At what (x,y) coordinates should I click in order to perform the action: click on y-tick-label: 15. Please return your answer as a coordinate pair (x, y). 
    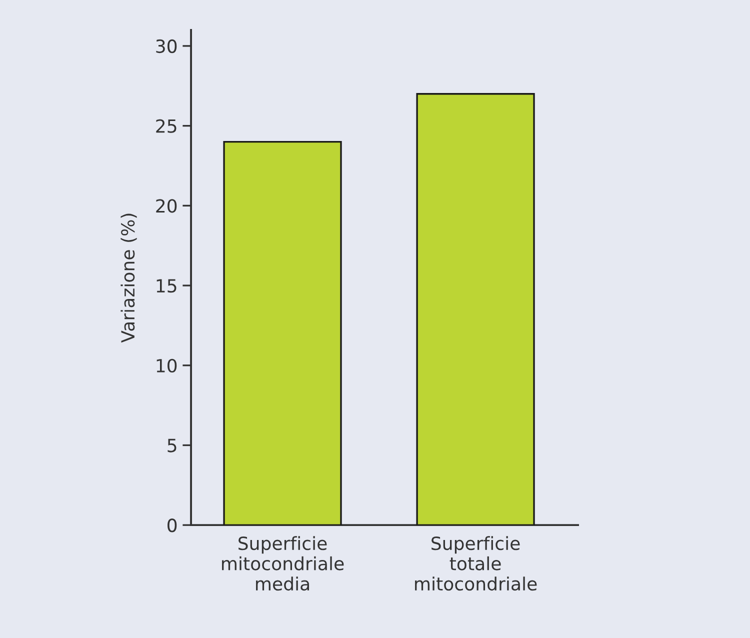
    Looking at the image, I should click on (166, 286).